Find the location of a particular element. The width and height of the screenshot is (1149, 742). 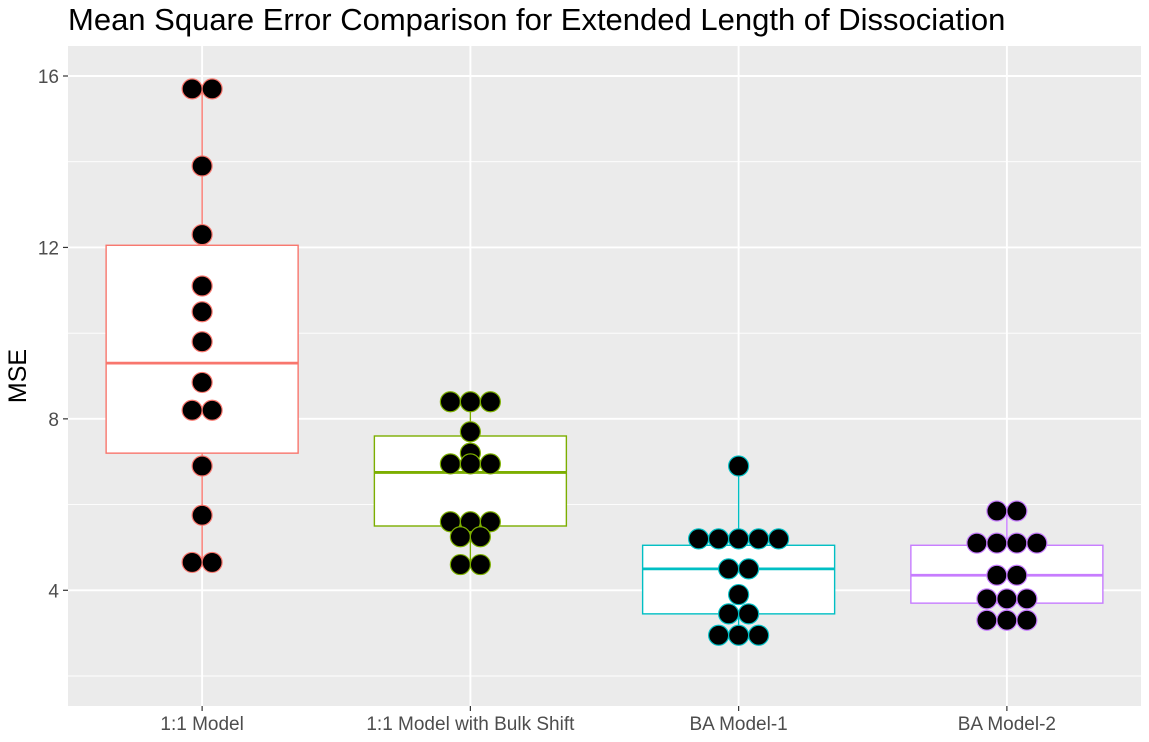

y-tick-label: 16 is located at coordinates (48, 77).